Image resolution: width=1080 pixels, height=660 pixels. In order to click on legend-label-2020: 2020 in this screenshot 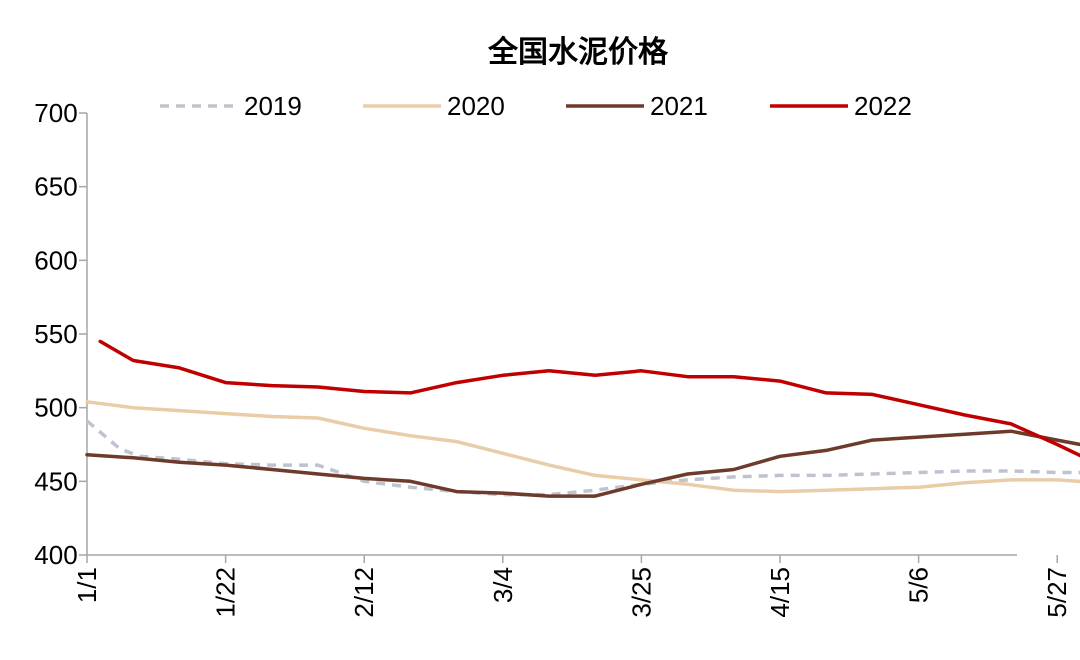, I will do `click(476, 106)`.